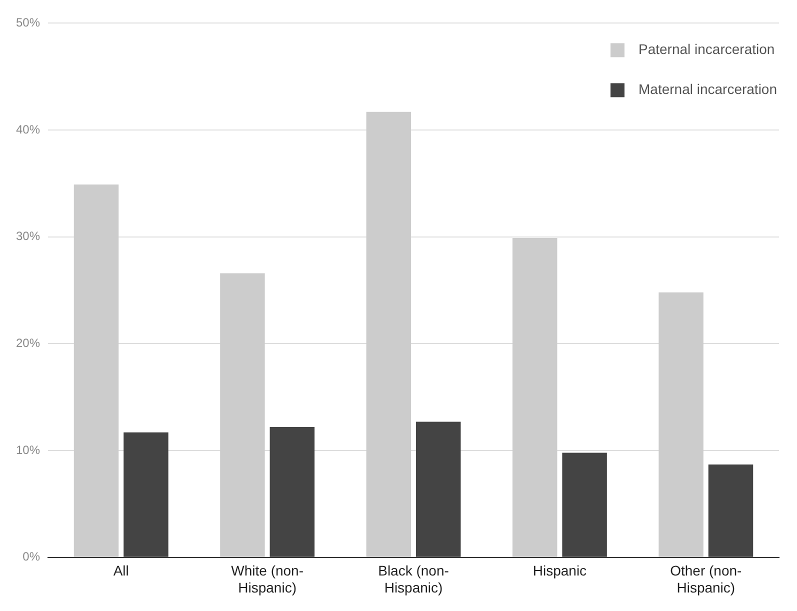 This screenshot has width=797, height=611. Describe the element at coordinates (706, 49) in the screenshot. I see `legend-label: Paternal incarceration` at that location.